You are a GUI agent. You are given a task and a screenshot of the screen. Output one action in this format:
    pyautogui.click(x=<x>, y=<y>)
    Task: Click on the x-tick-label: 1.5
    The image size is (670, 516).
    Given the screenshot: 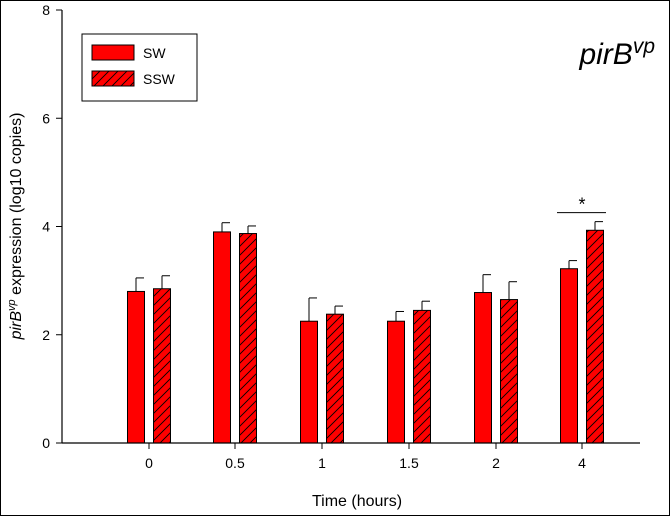 What is the action you would take?
    pyautogui.click(x=409, y=463)
    